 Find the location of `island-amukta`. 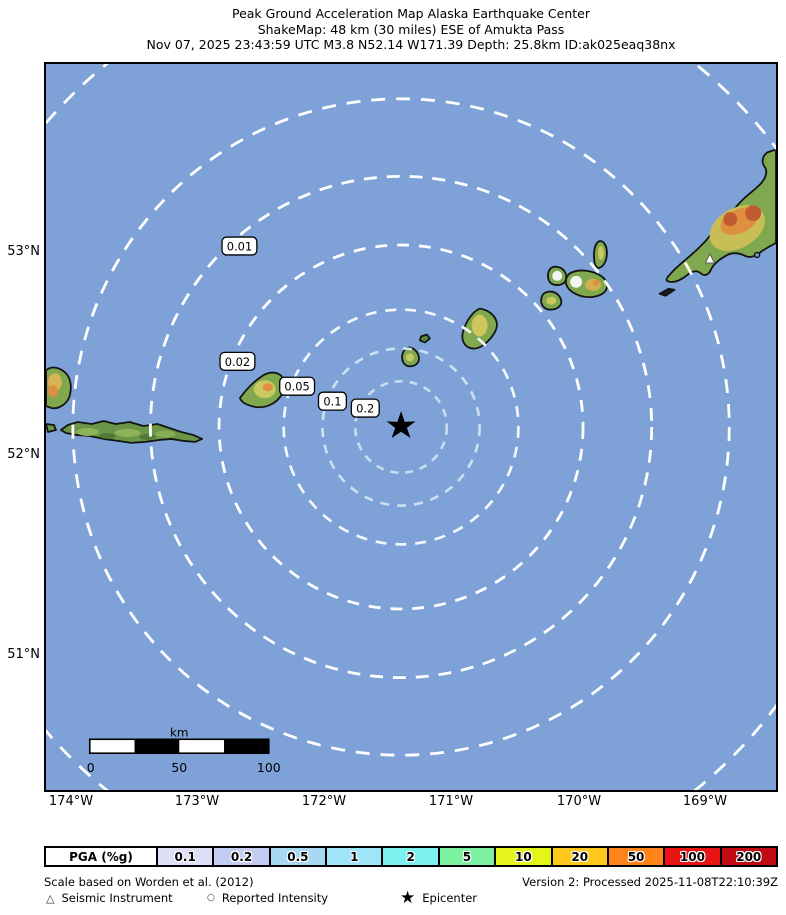

island-amukta is located at coordinates (262, 390).